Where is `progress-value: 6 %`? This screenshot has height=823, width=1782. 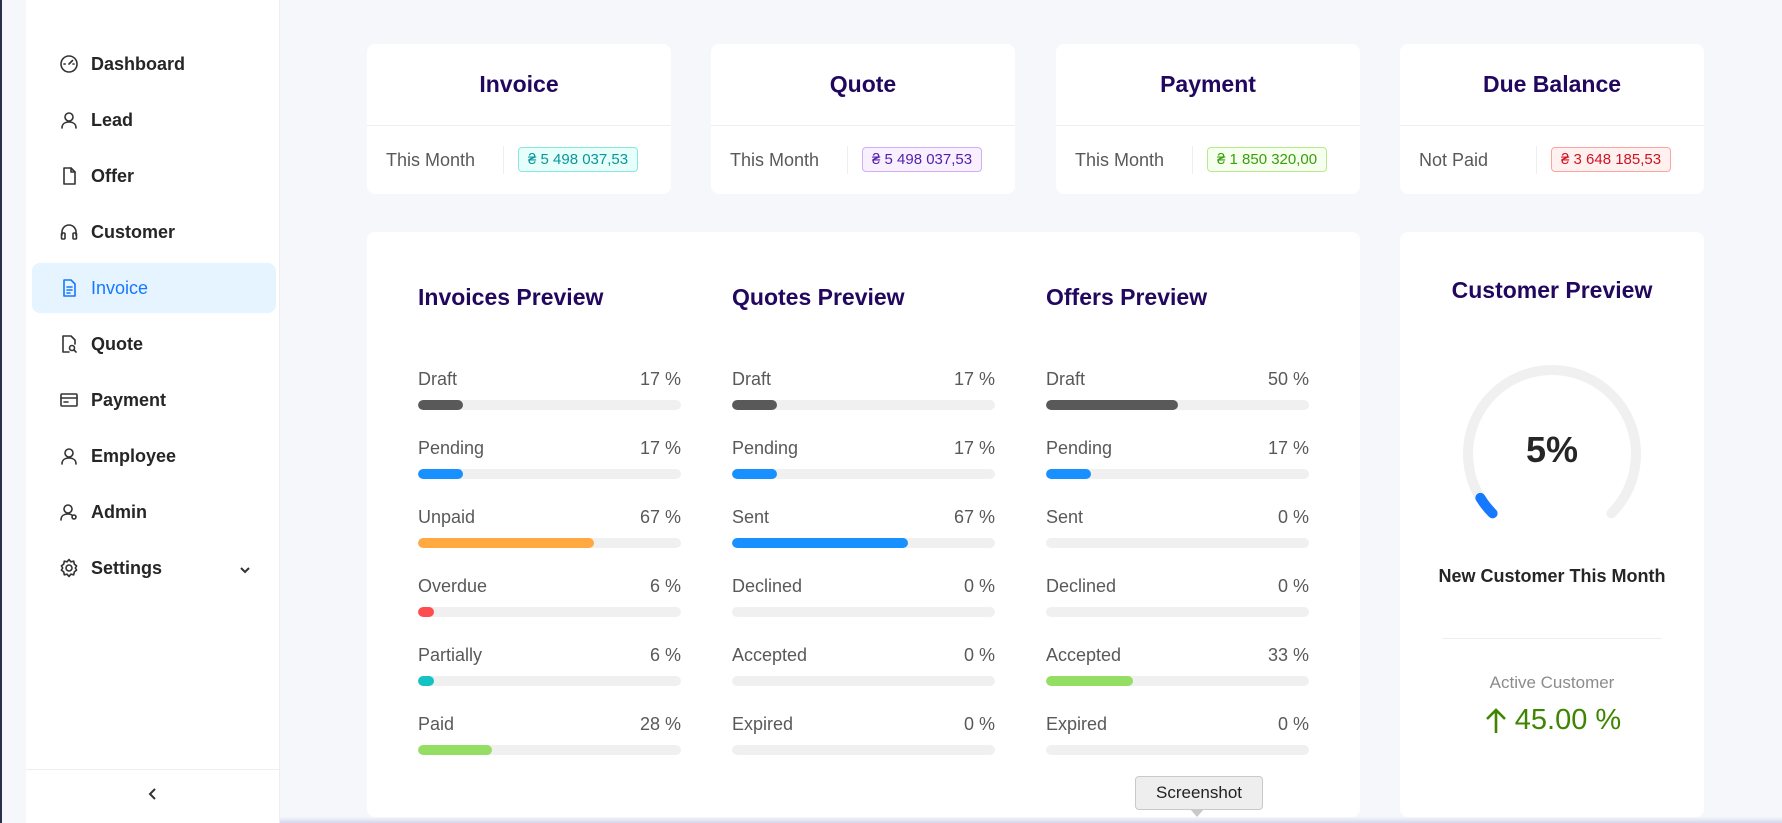
progress-value: 6 % is located at coordinates (665, 586).